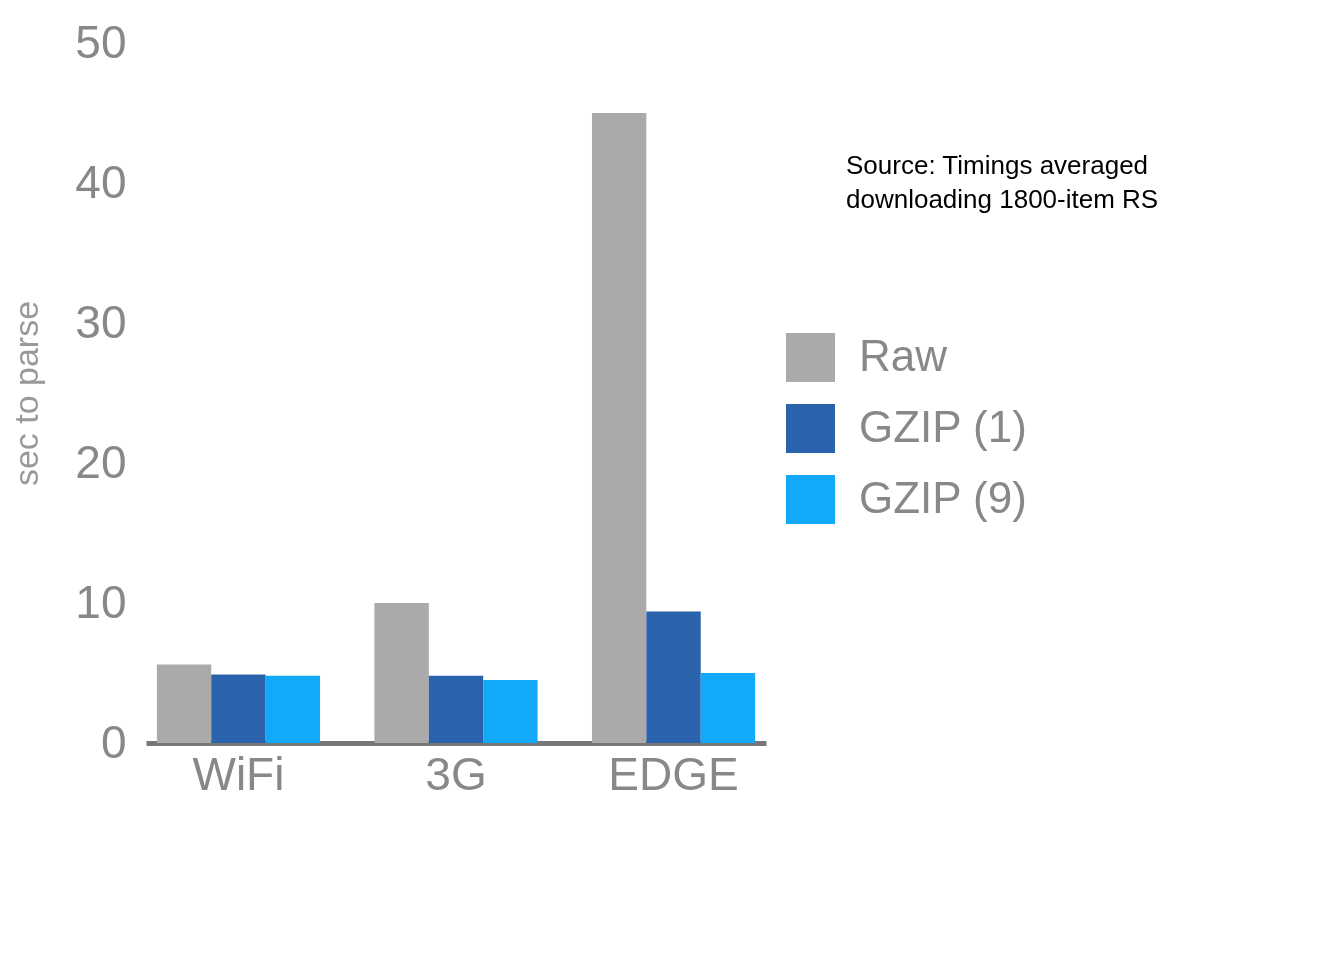 The height and width of the screenshot is (956, 1331). I want to click on x-tick-label: 3G, so click(456, 773).